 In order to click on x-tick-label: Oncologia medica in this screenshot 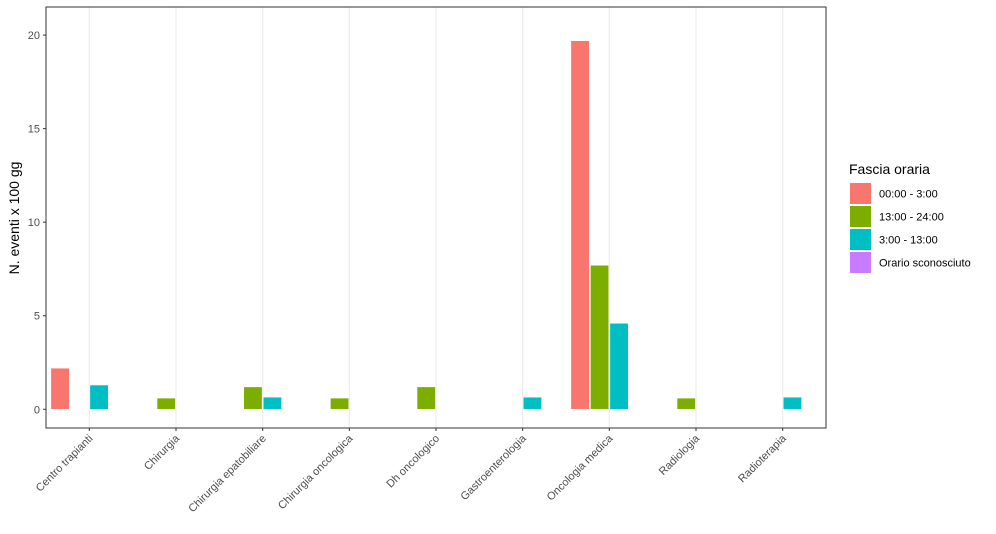, I will do `click(580, 467)`.